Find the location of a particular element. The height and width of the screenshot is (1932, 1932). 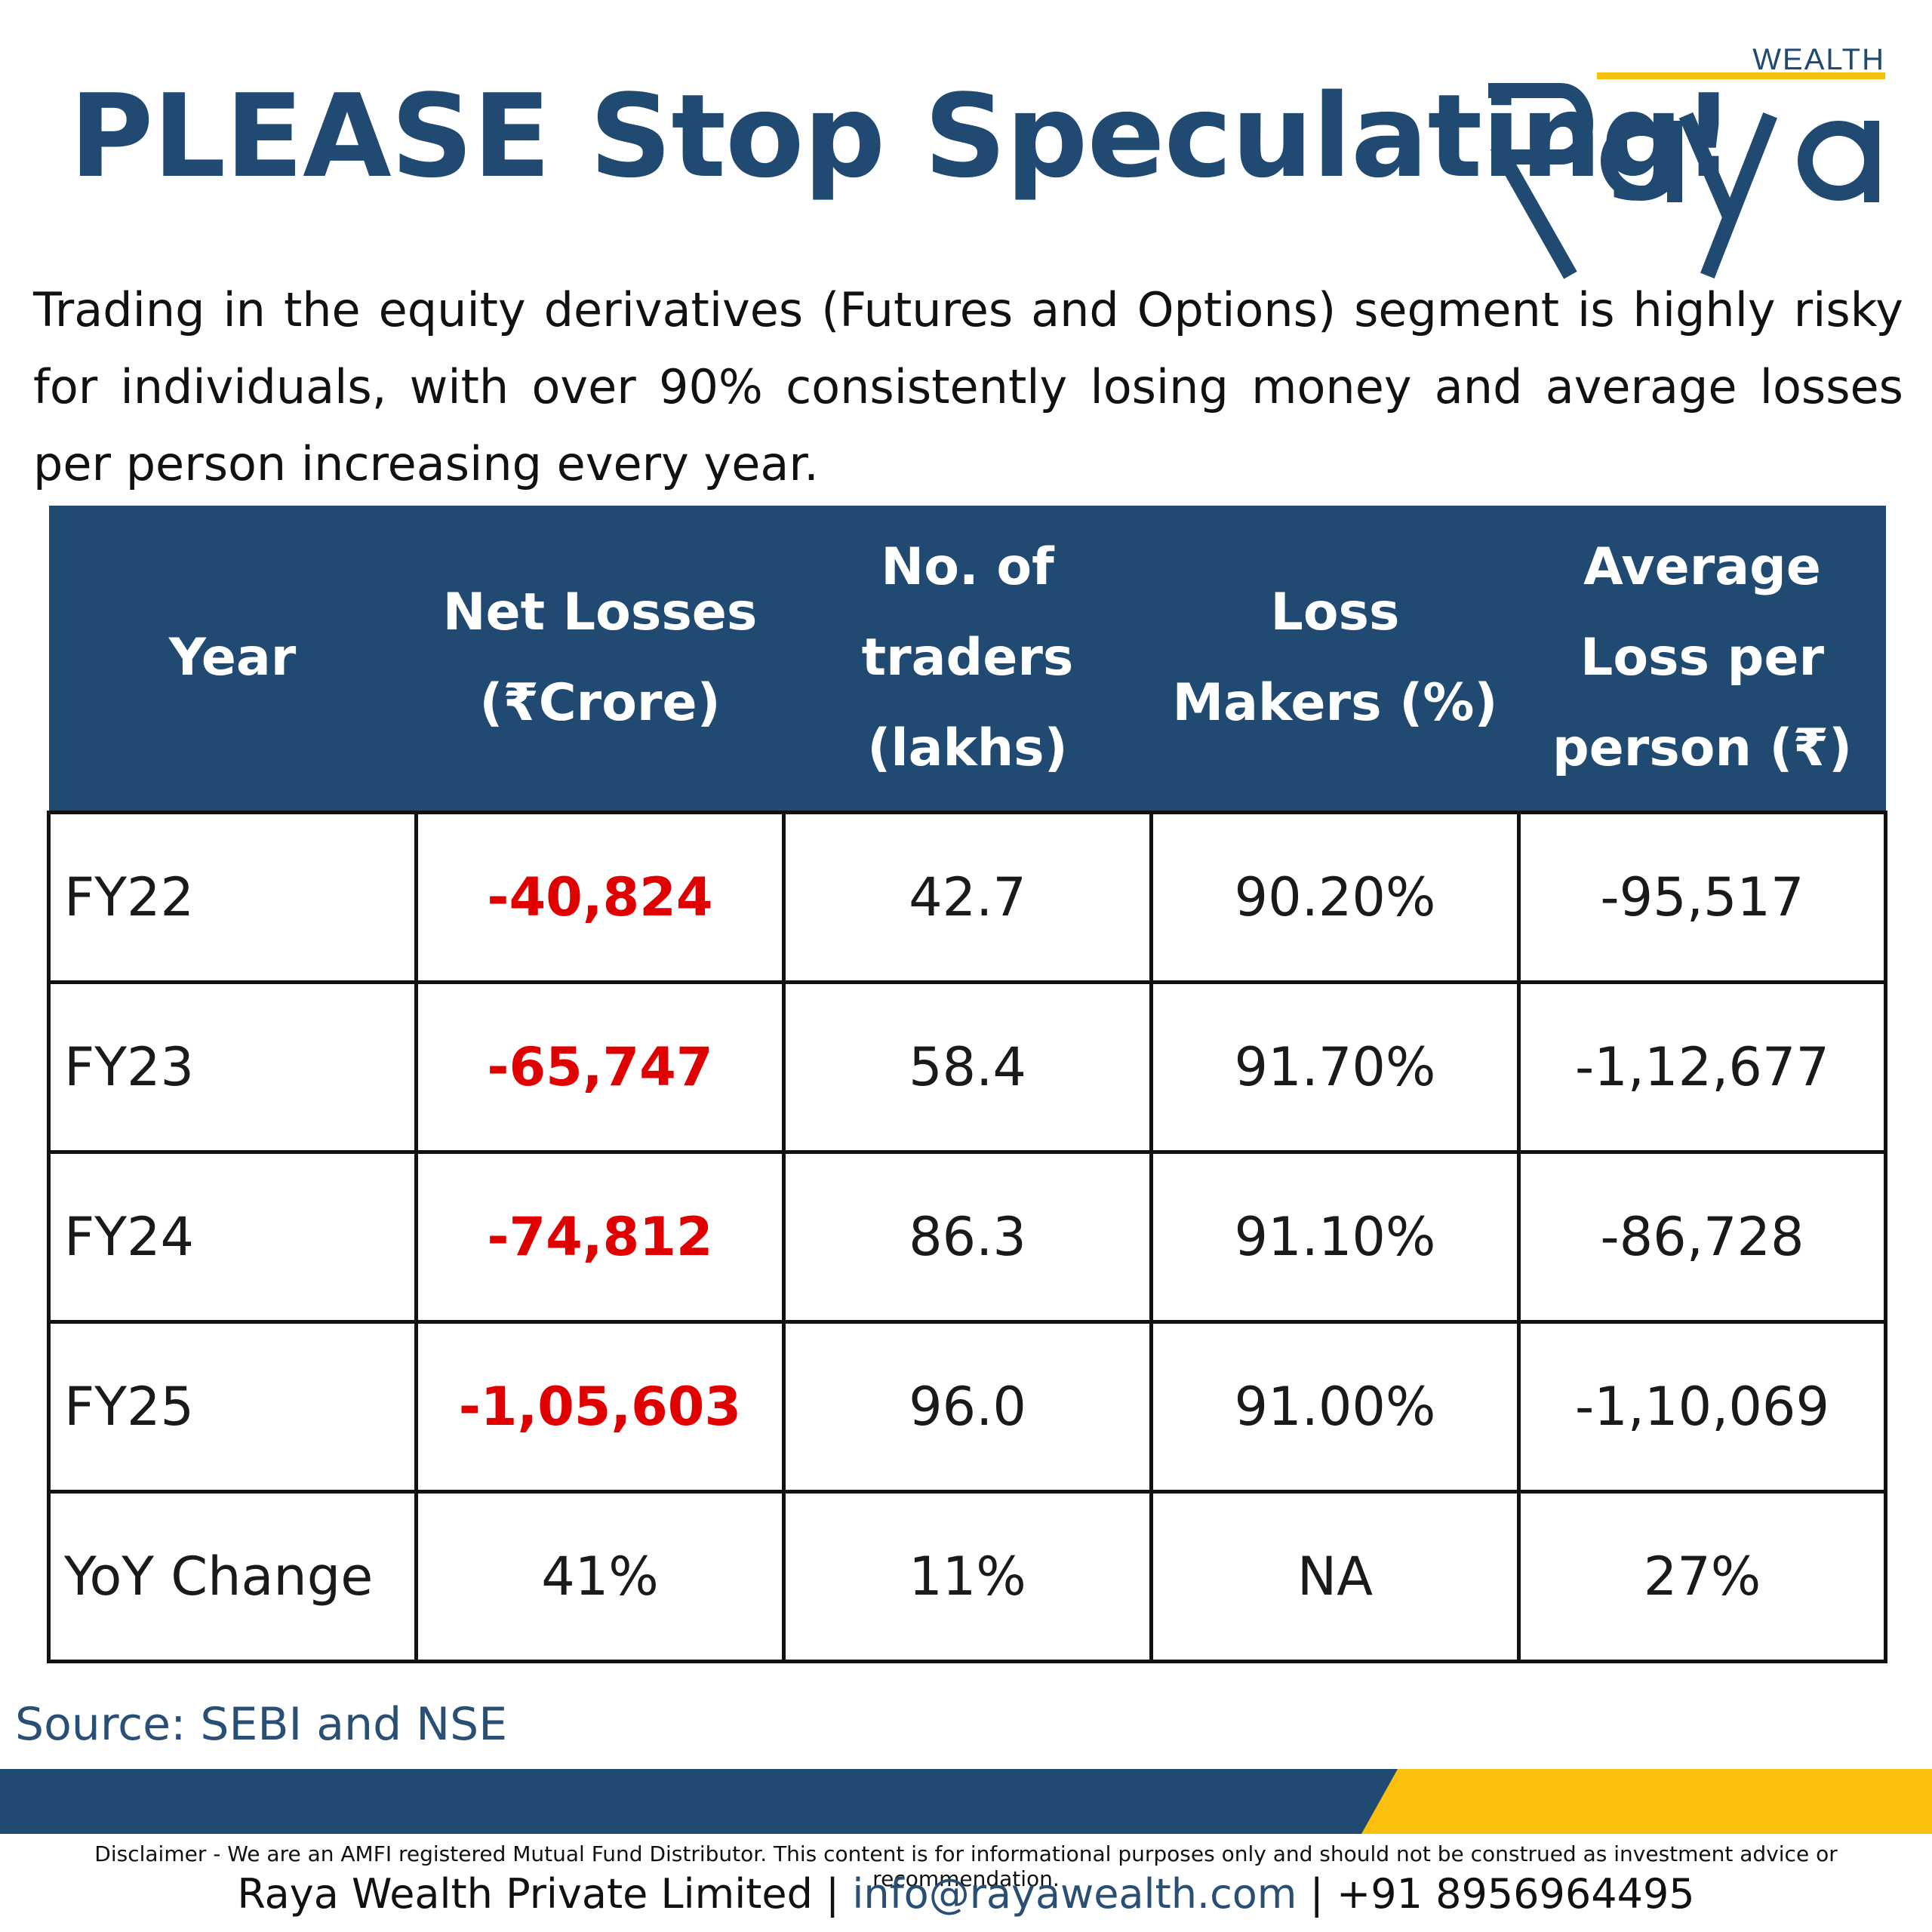

net-losses-cell: -40,824 is located at coordinates (600, 897).